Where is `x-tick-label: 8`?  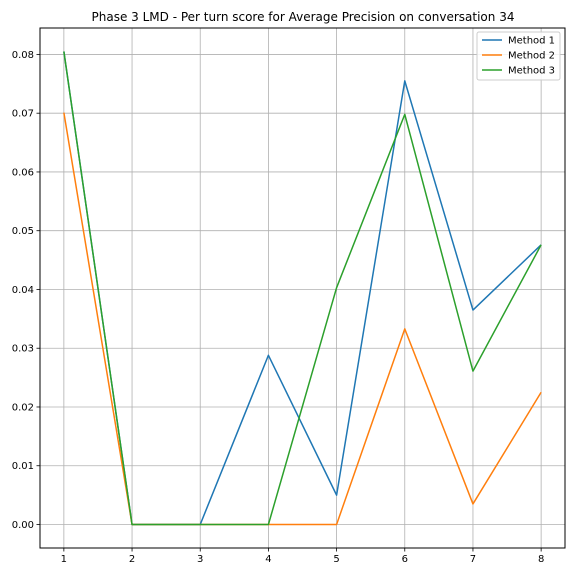
x-tick-label: 8 is located at coordinates (541, 559).